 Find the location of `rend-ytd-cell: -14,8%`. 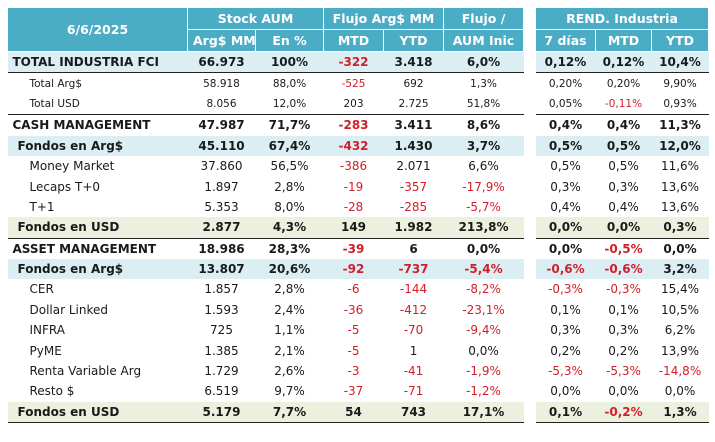

rend-ytd-cell: -14,8% is located at coordinates (680, 371).